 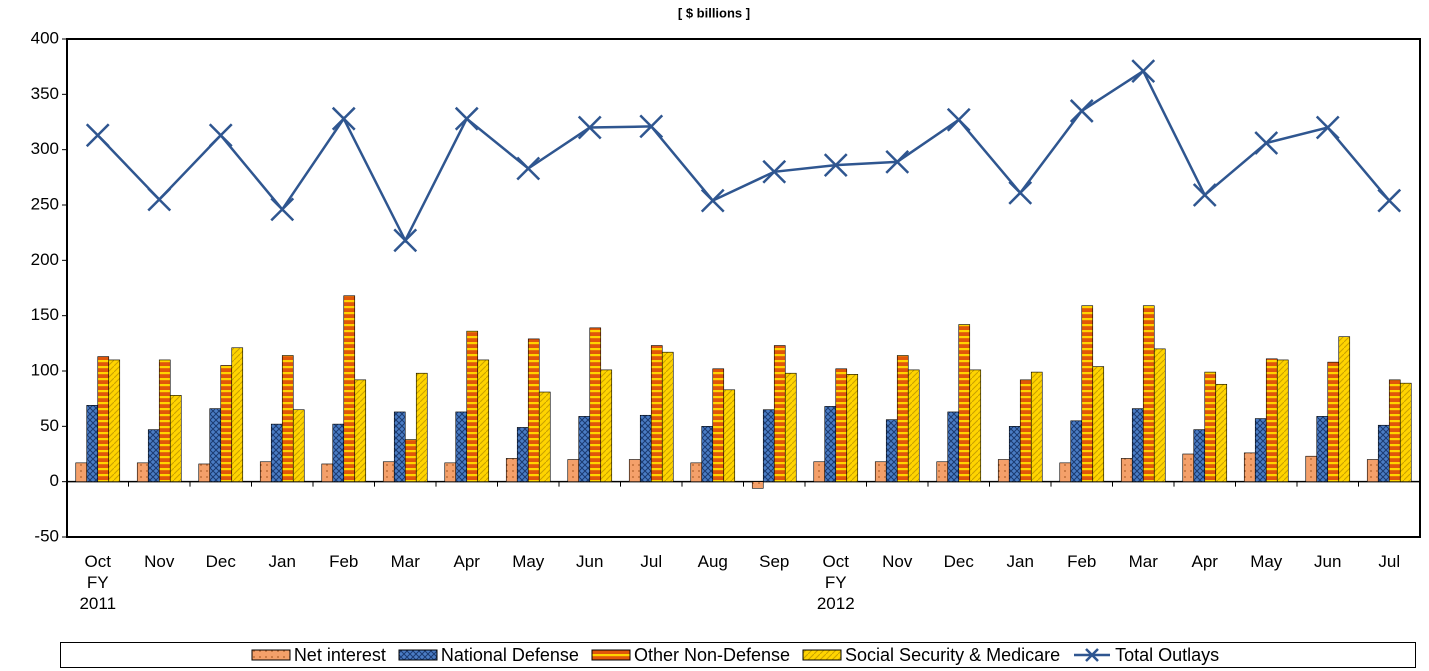 I want to click on x-tick-label: Apr, so click(x=466, y=561).